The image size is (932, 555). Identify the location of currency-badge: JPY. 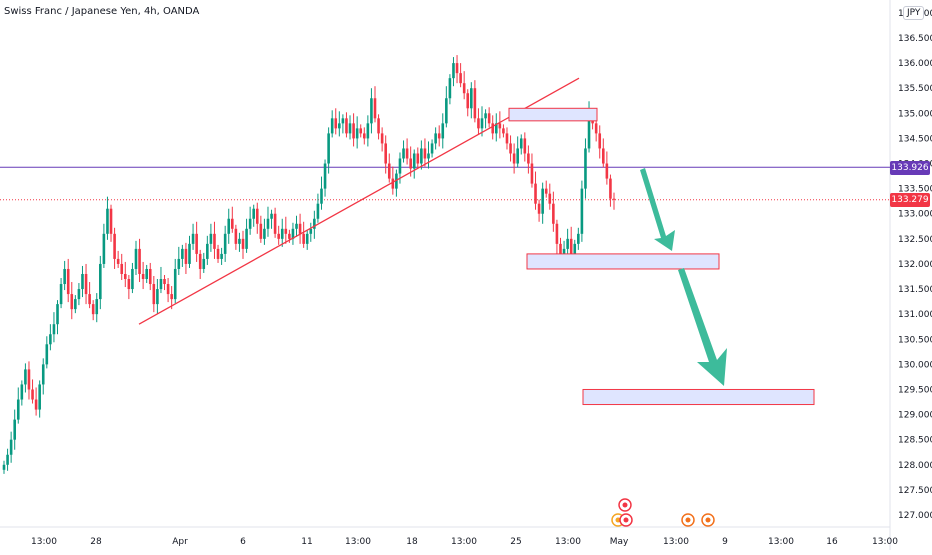
(914, 13).